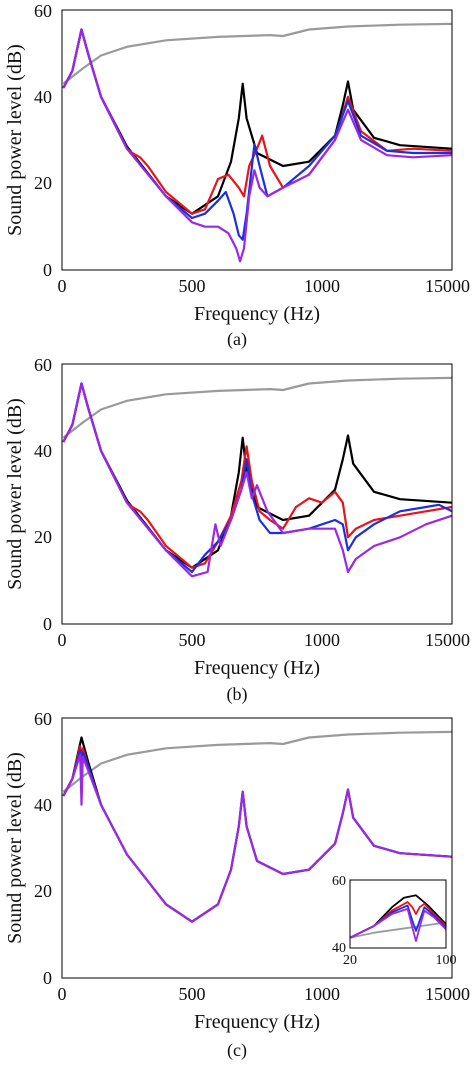  What do you see at coordinates (446, 960) in the screenshot?
I see `inset-x-tick-label: 100` at bounding box center [446, 960].